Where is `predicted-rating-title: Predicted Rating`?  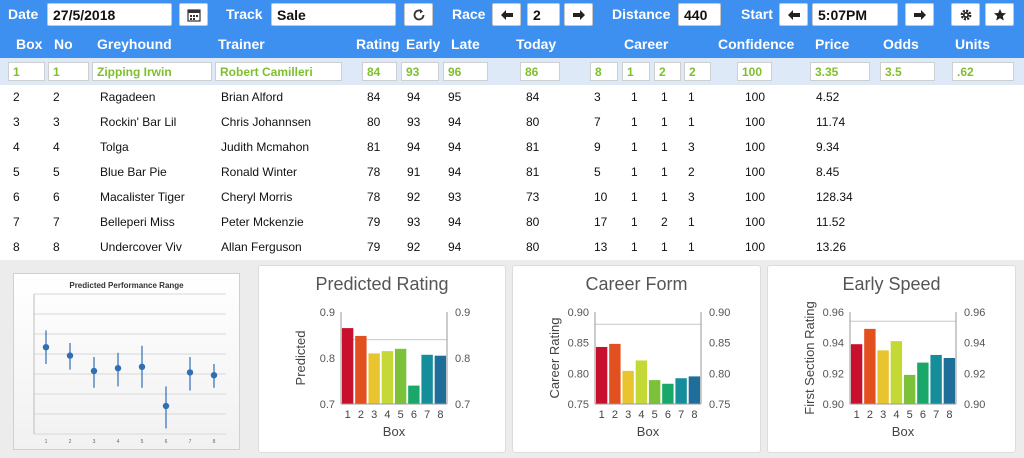 predicted-rating-title: Predicted Rating is located at coordinates (382, 284).